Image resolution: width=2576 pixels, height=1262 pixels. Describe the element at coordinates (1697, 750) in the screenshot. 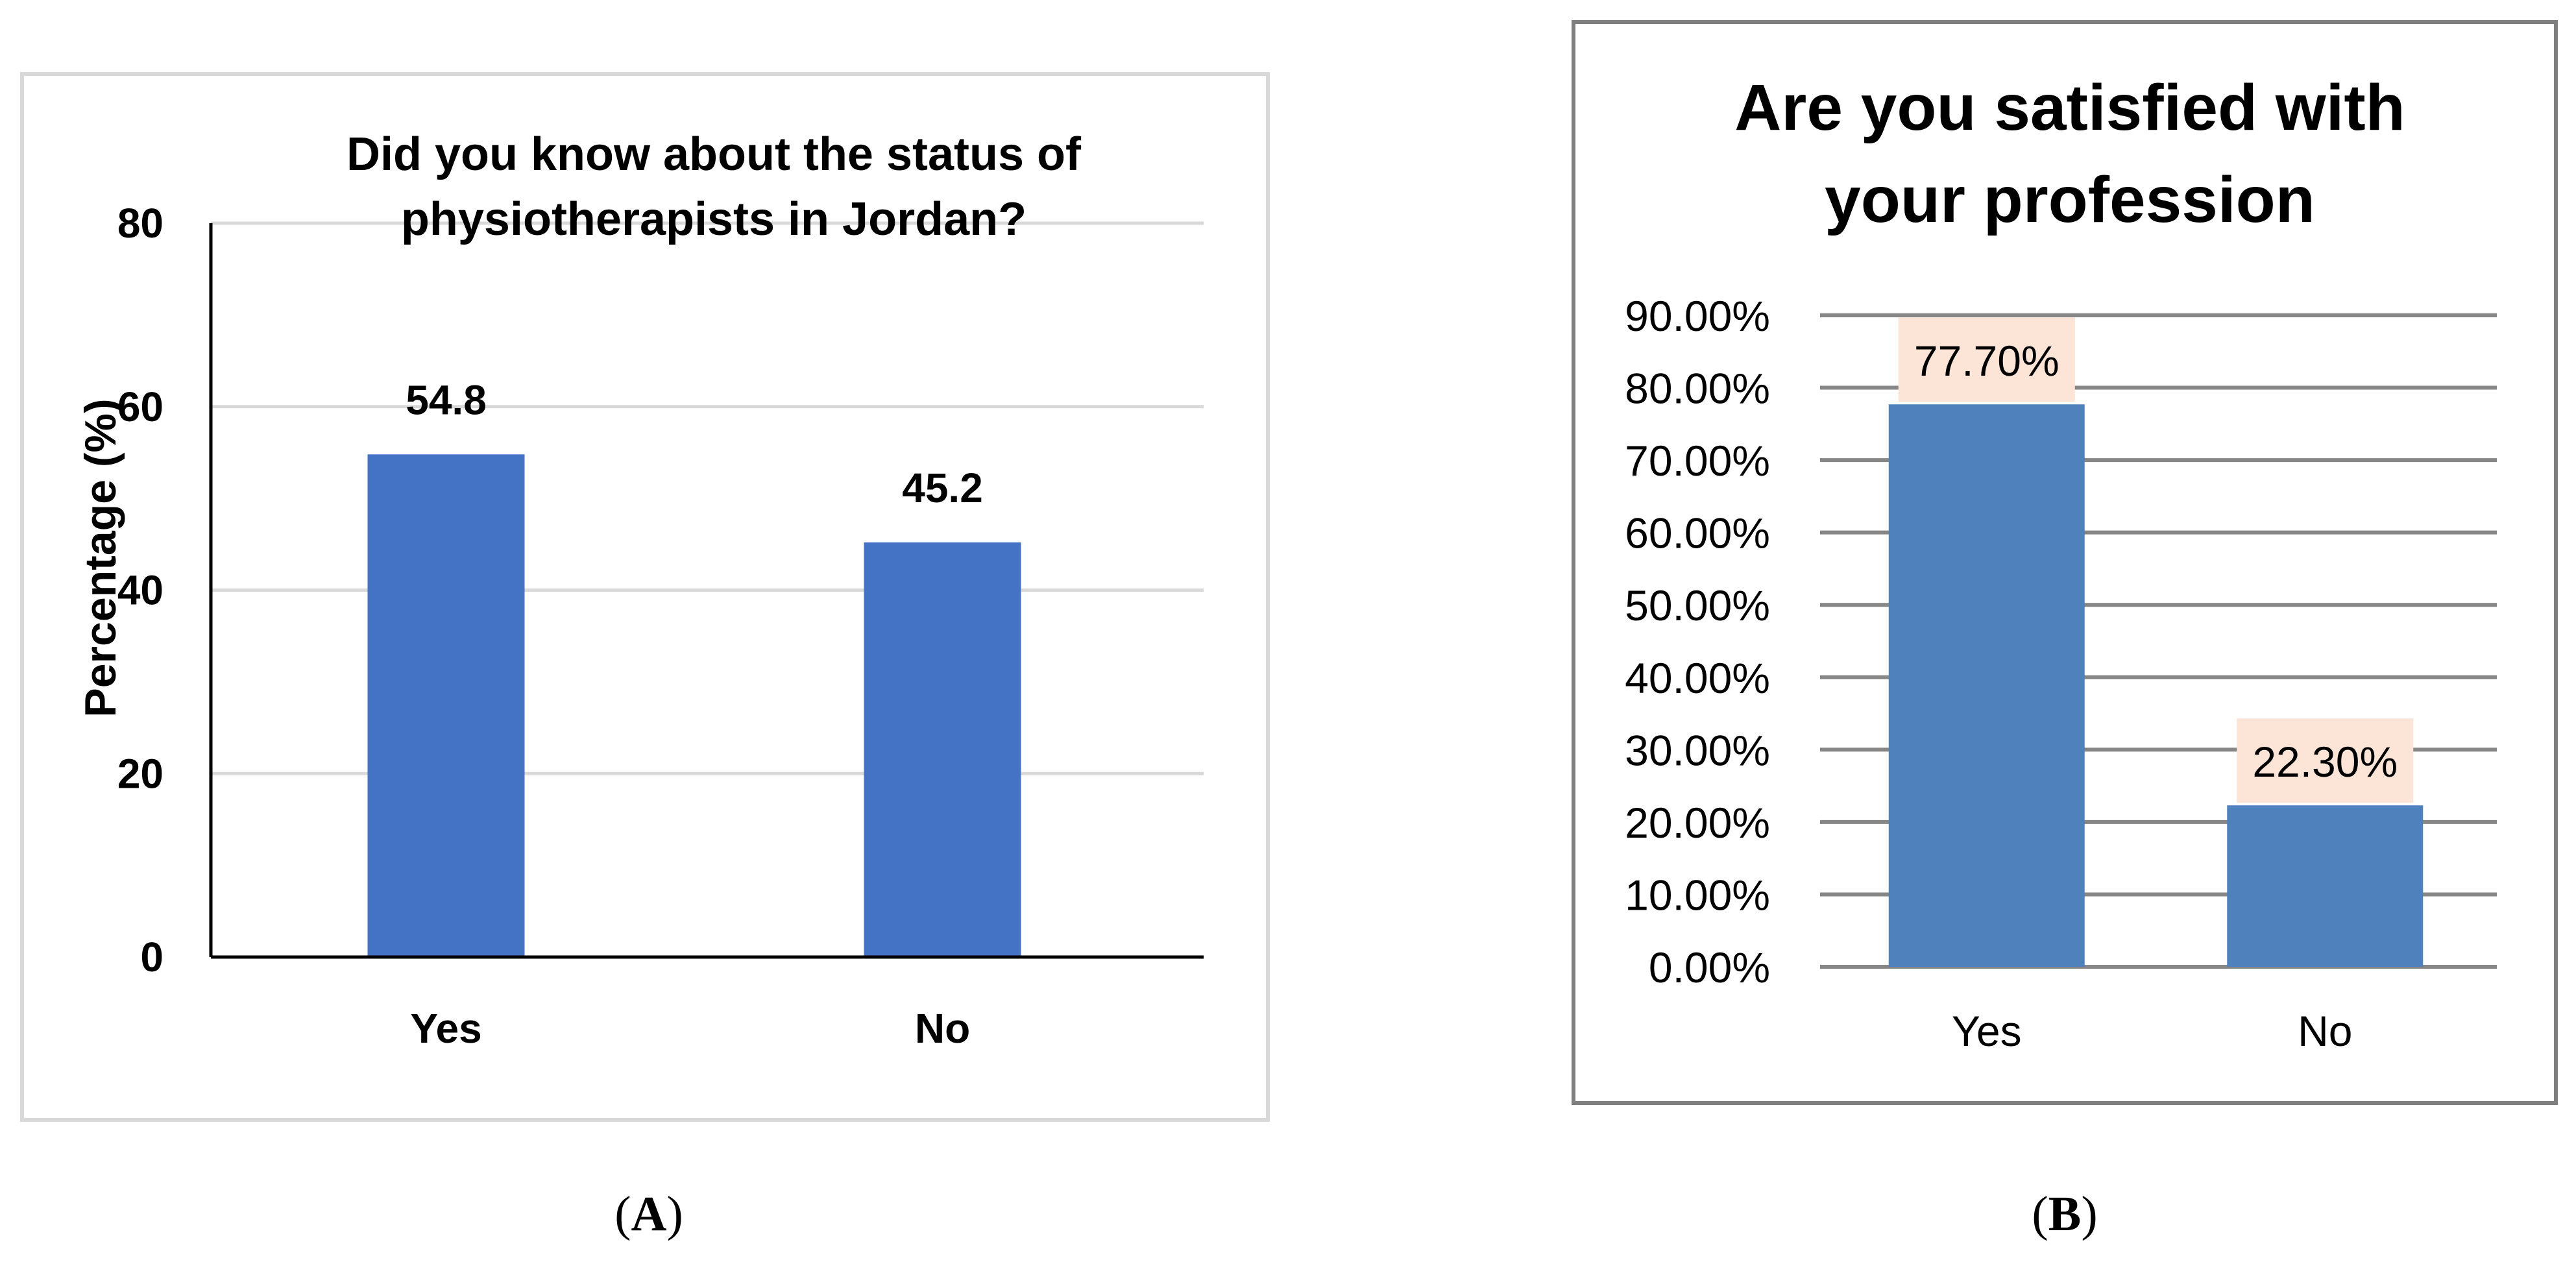

I see `chart-b-y-tick-label: 30.00%` at that location.